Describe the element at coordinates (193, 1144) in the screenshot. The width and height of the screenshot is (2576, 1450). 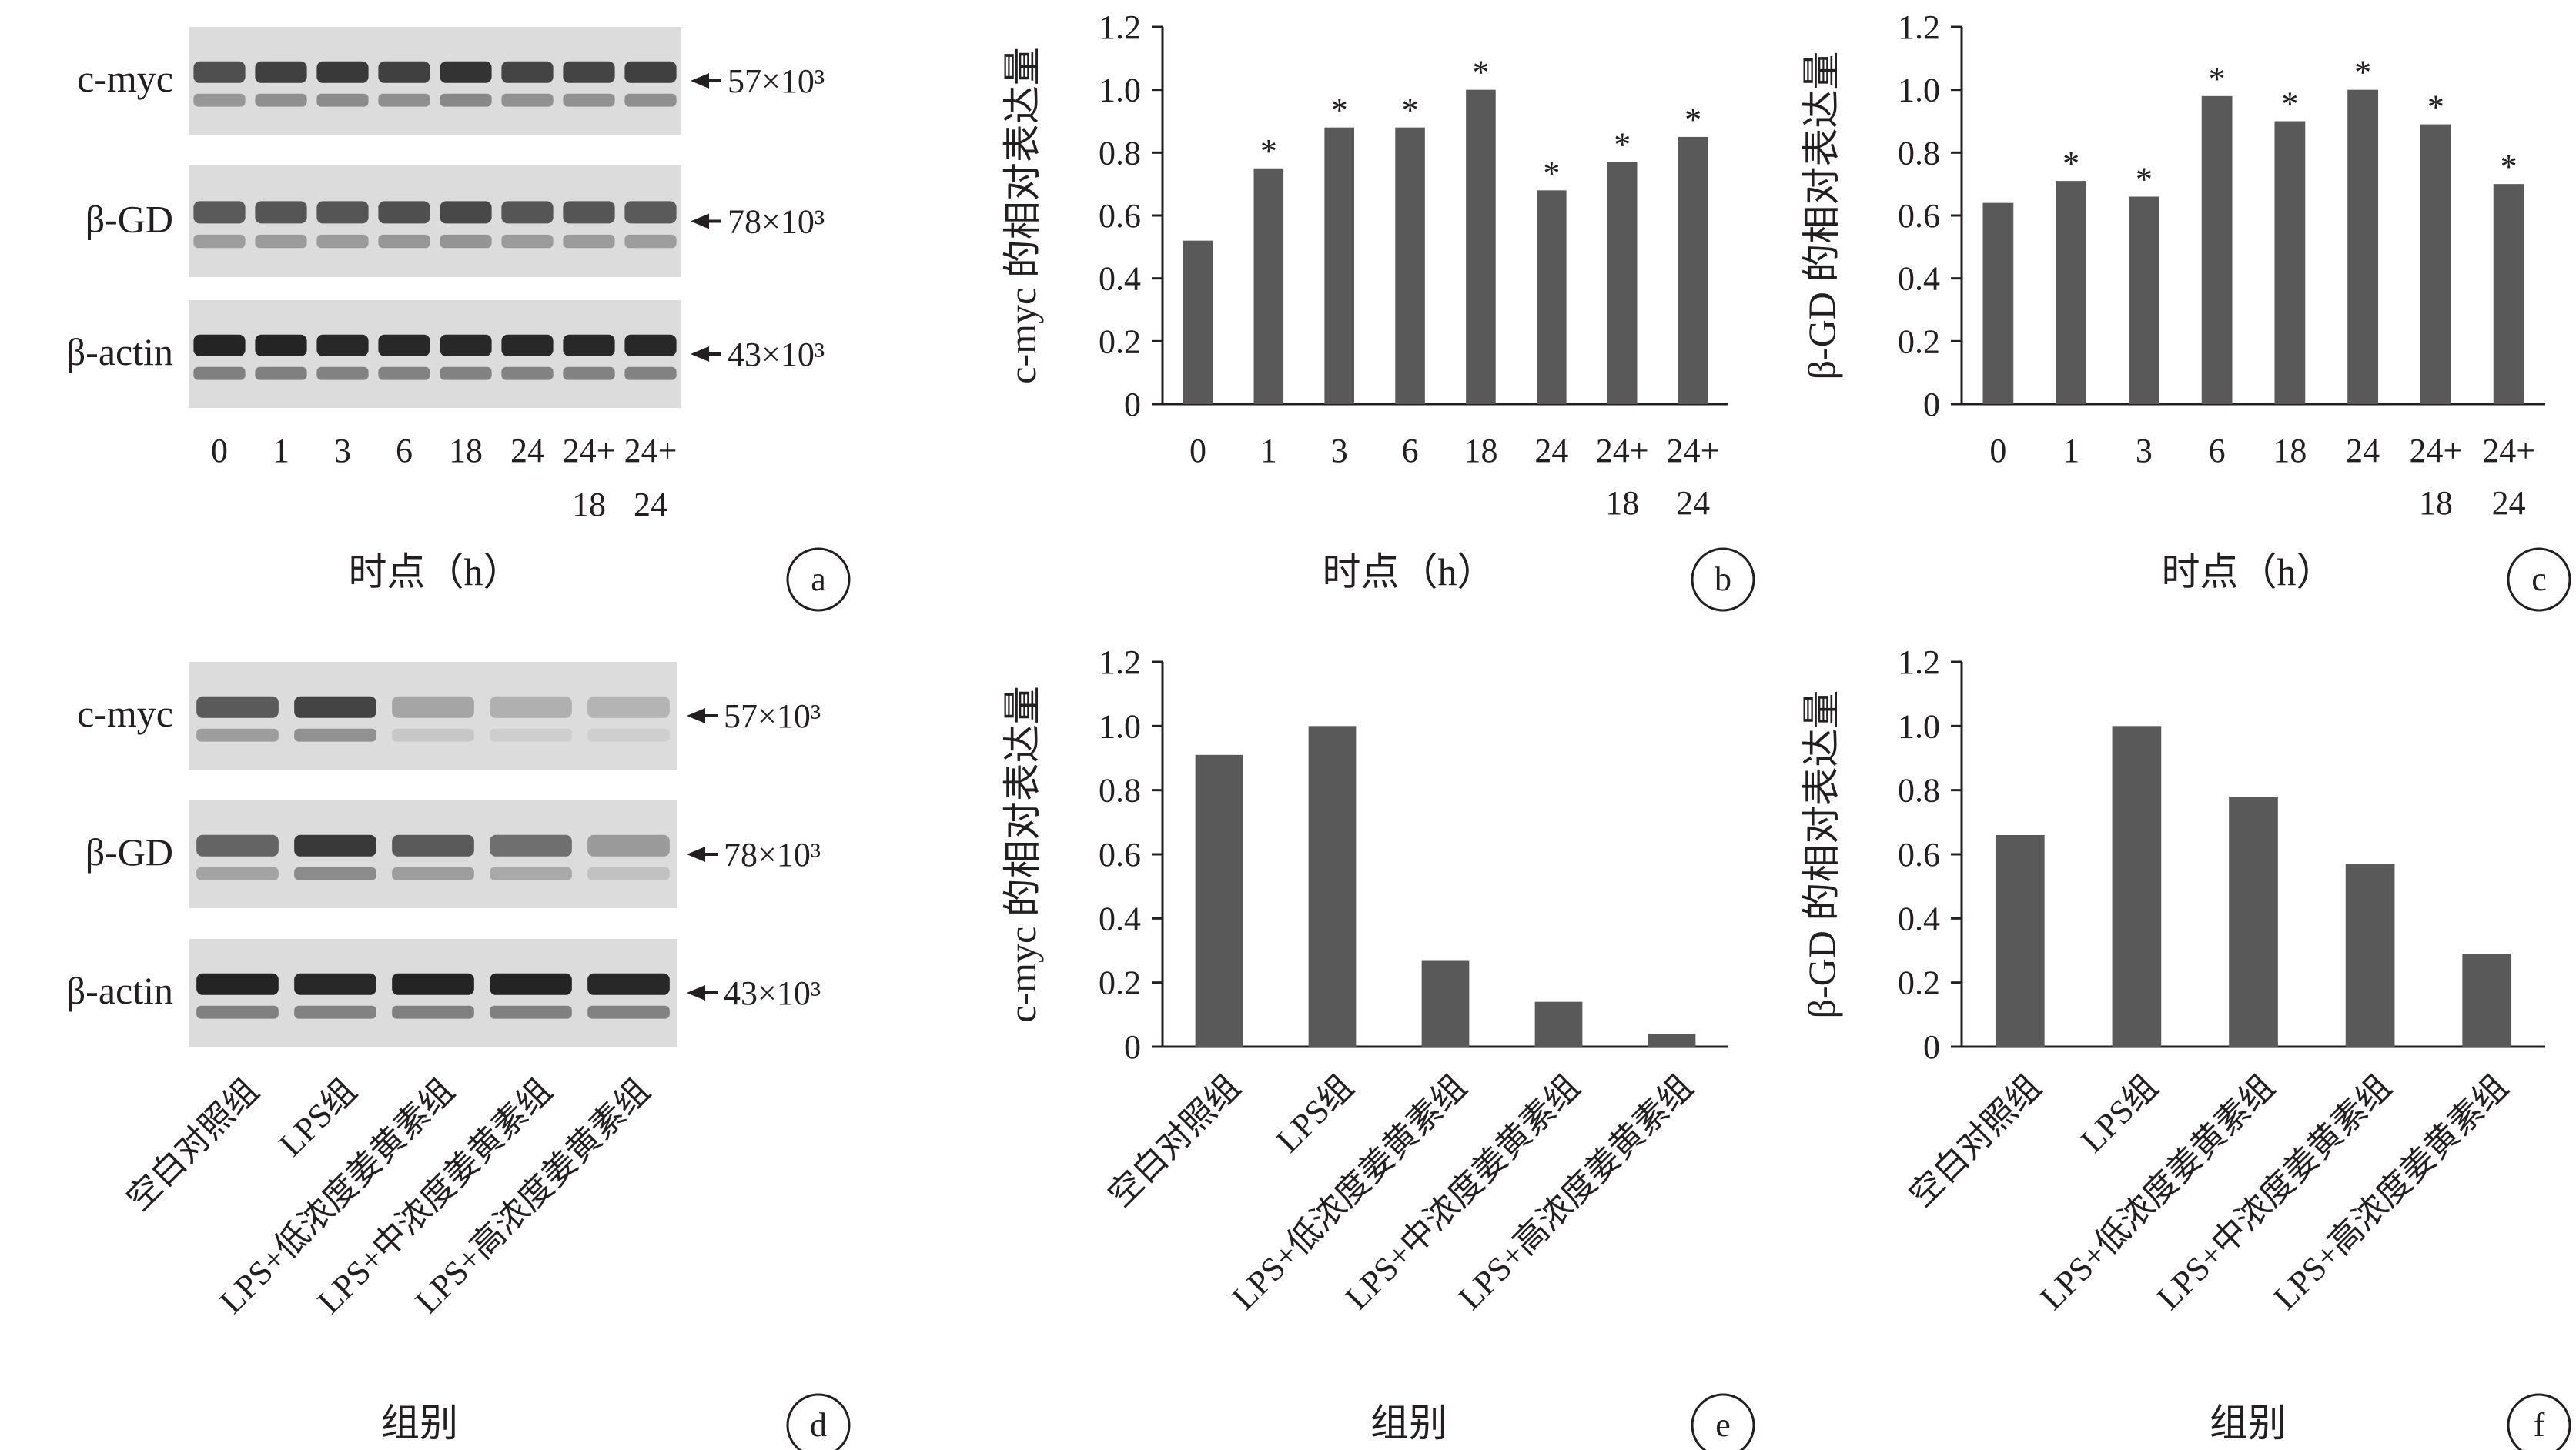
I see `lane-label: 空白对照组` at that location.